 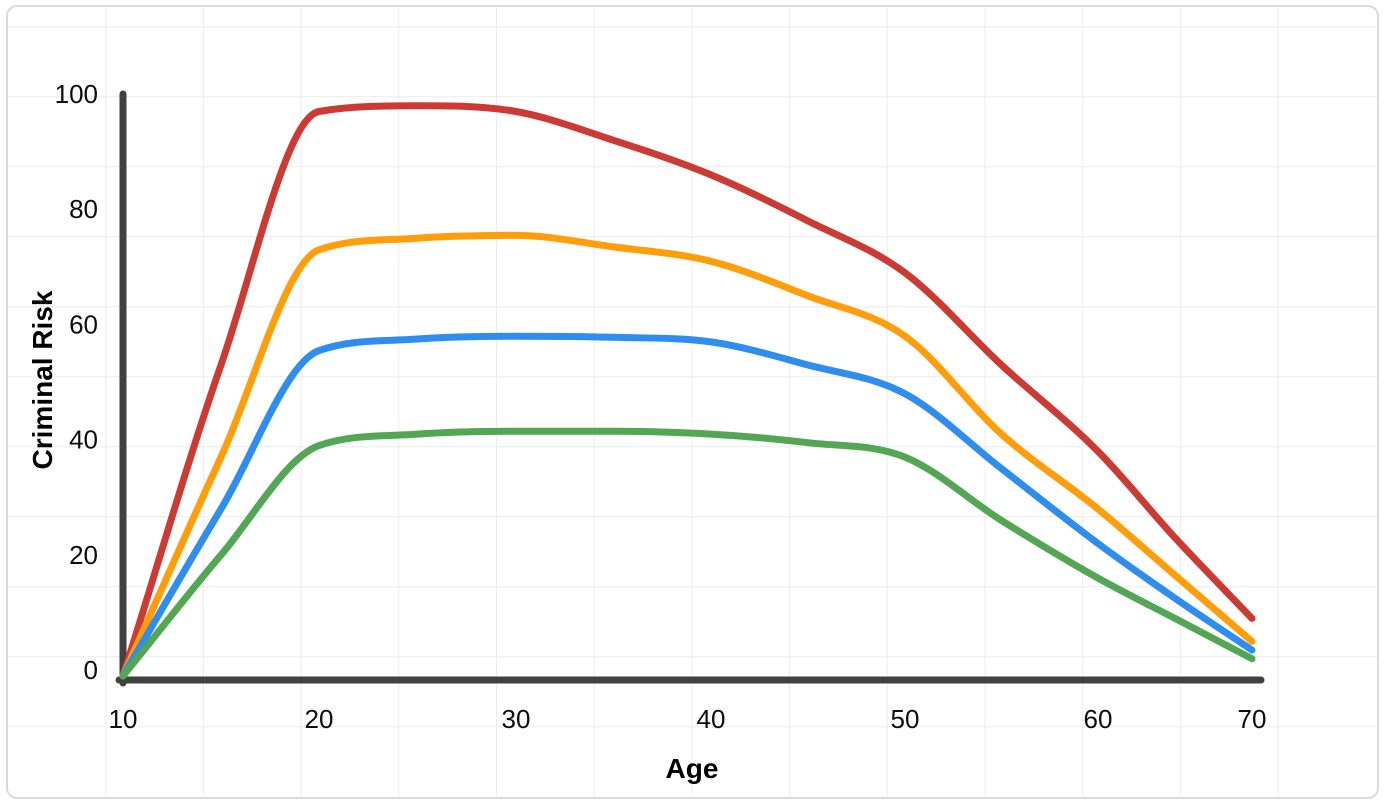 I want to click on y-tick-label: 0, so click(x=91, y=670).